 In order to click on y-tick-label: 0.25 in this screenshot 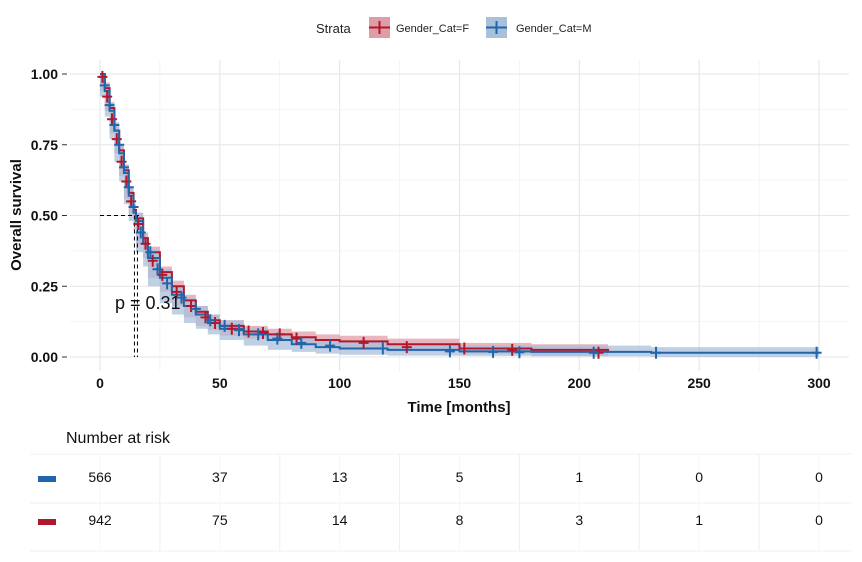, I will do `click(44, 286)`.